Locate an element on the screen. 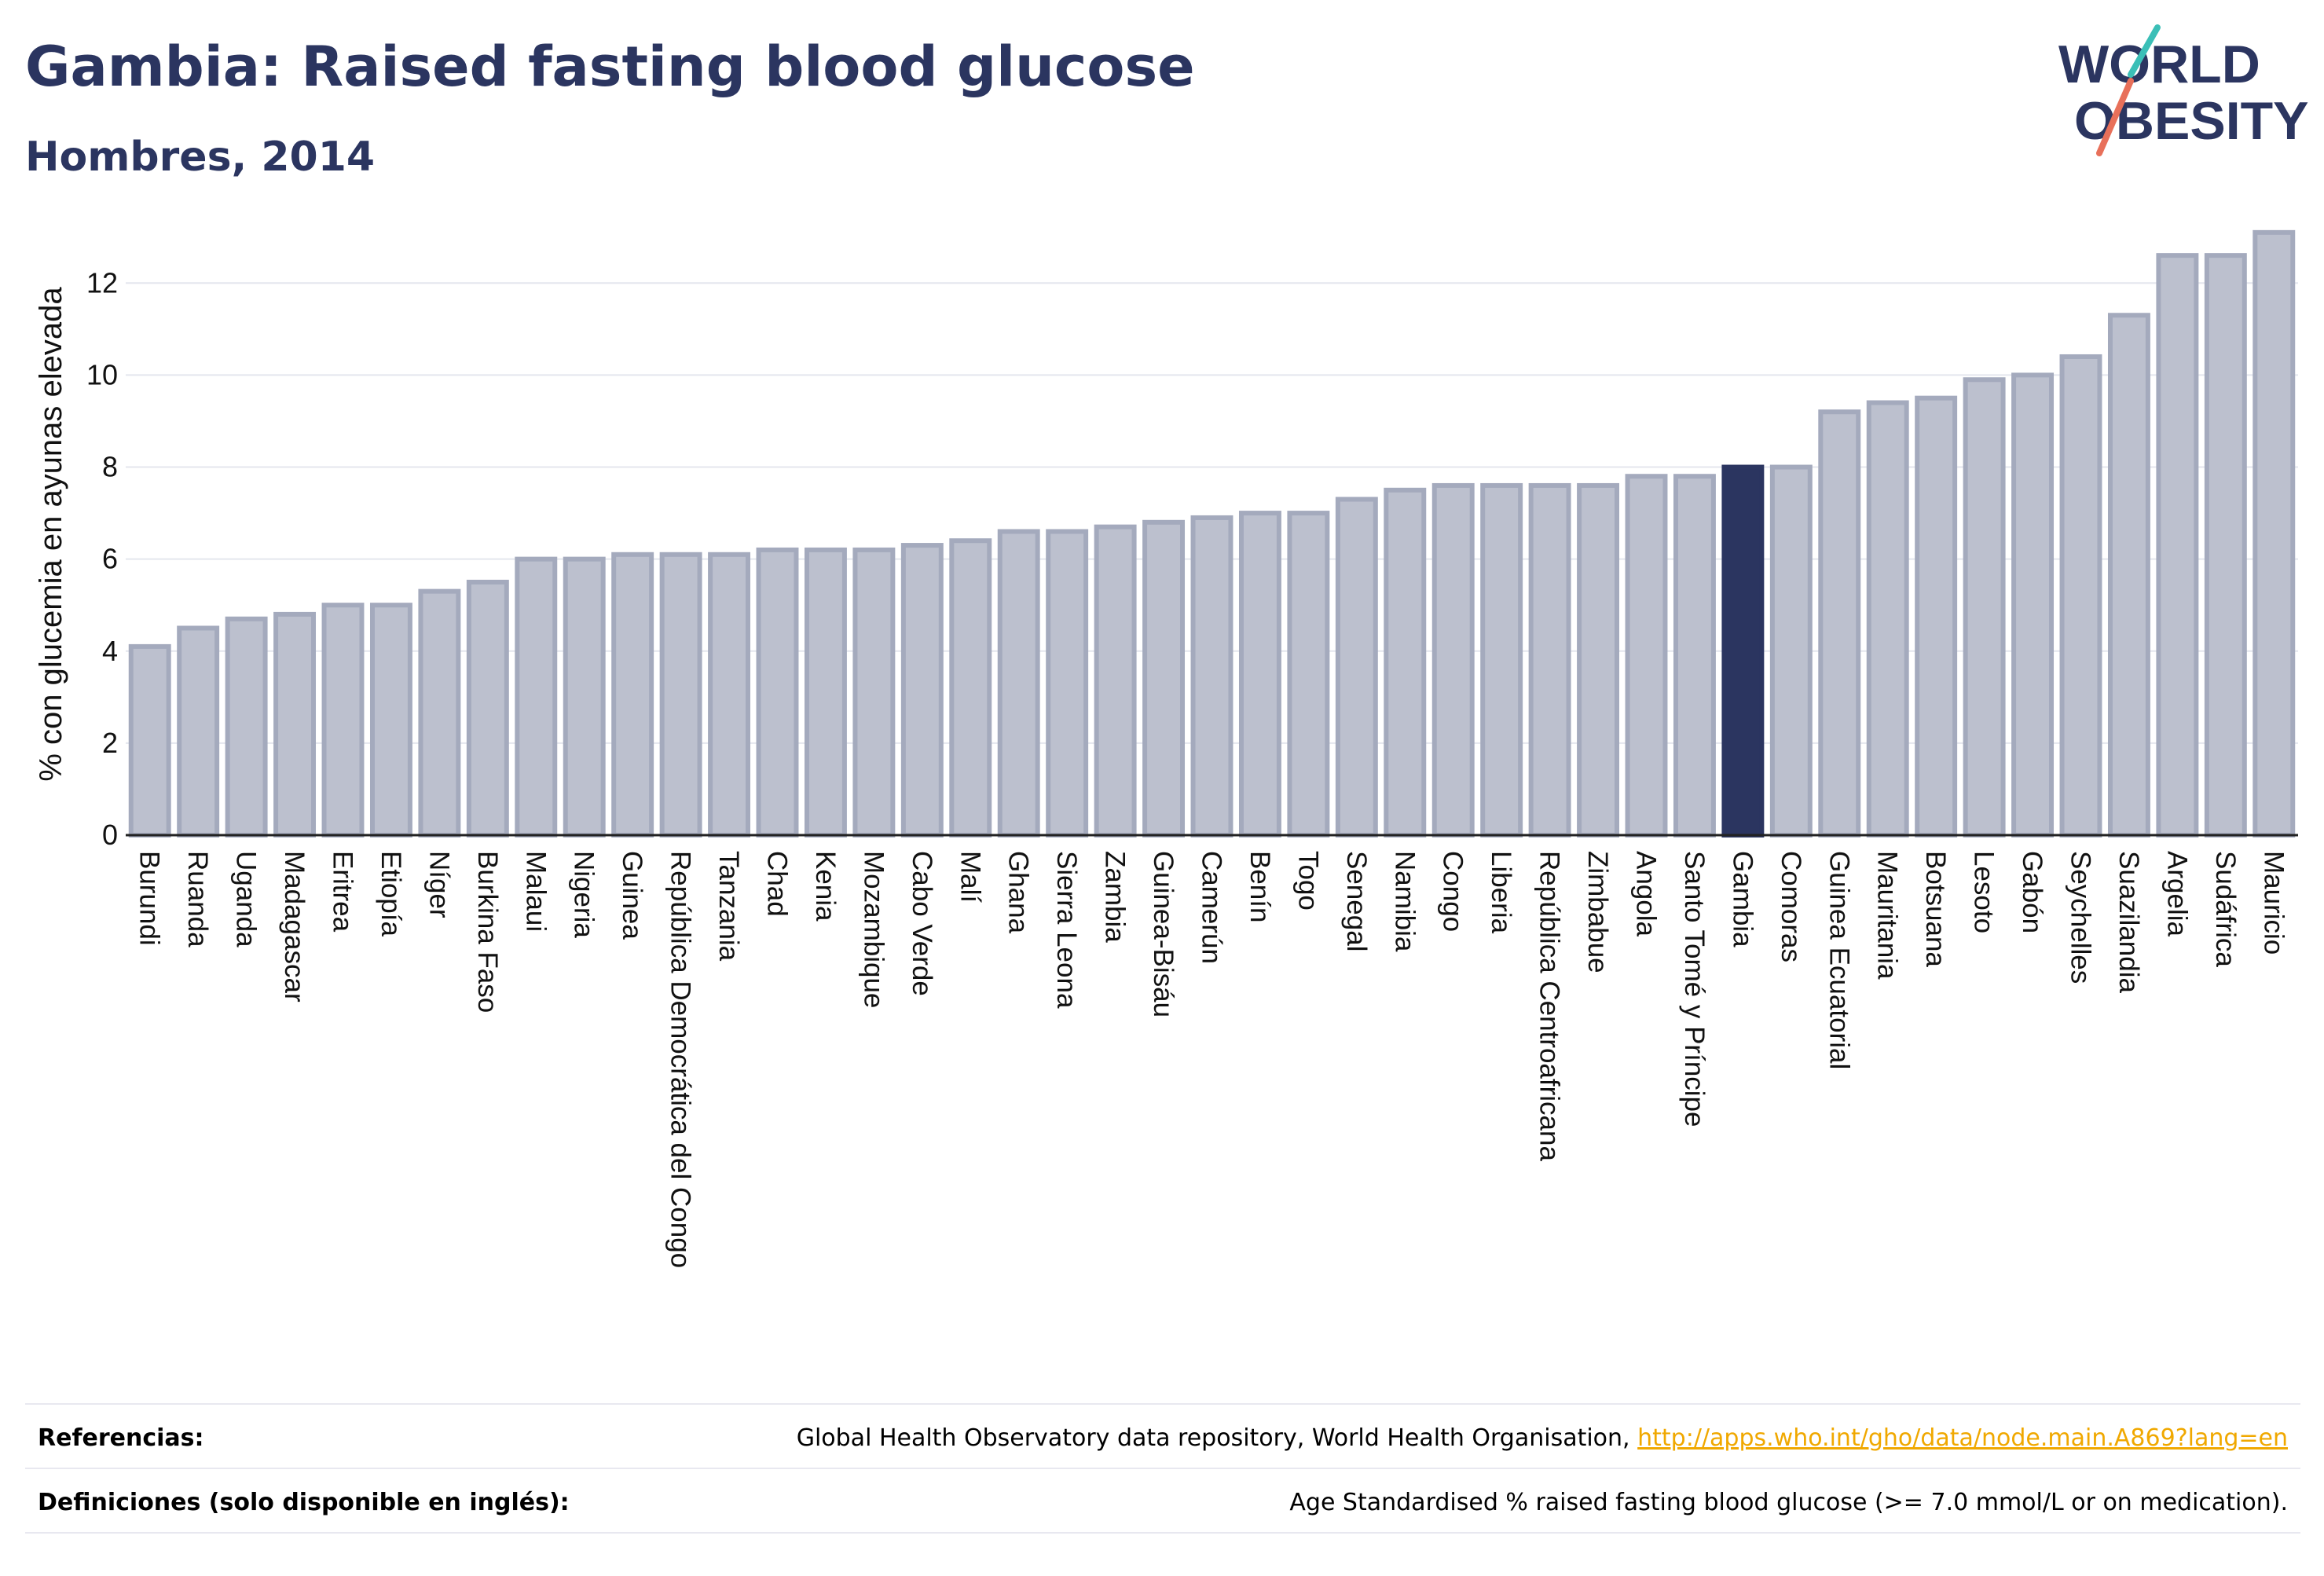 This screenshot has width=2324, height=1576. bar-ghana is located at coordinates (1018, 683).